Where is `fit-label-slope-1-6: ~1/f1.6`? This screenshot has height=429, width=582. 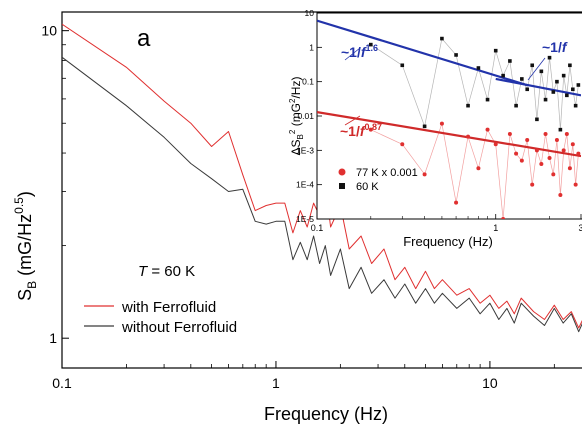 fit-label-slope-1-6: ~1/f1.6 is located at coordinates (359, 51).